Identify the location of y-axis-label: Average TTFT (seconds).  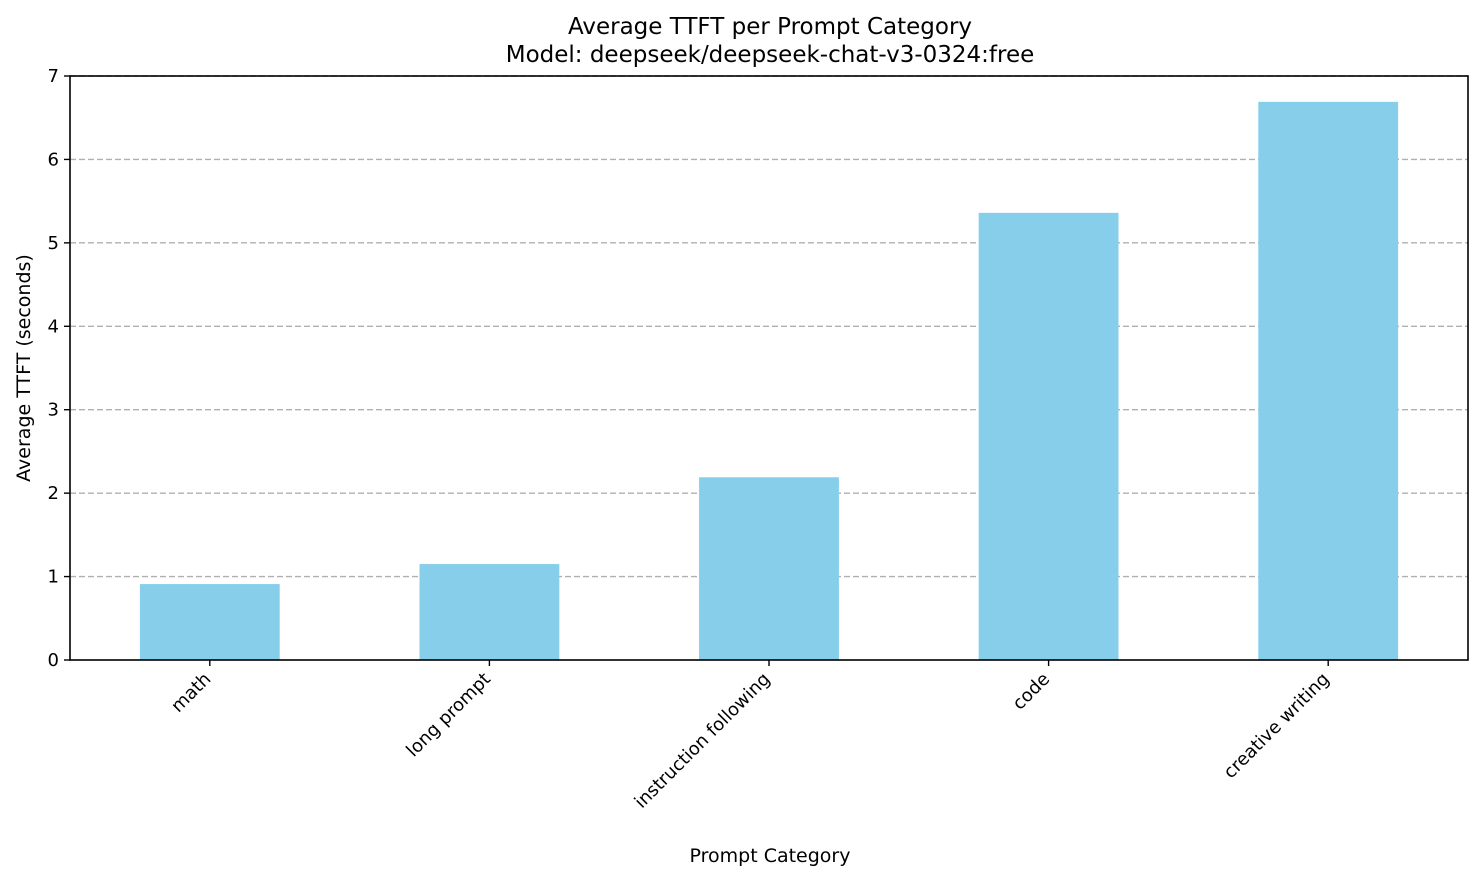
(24, 368).